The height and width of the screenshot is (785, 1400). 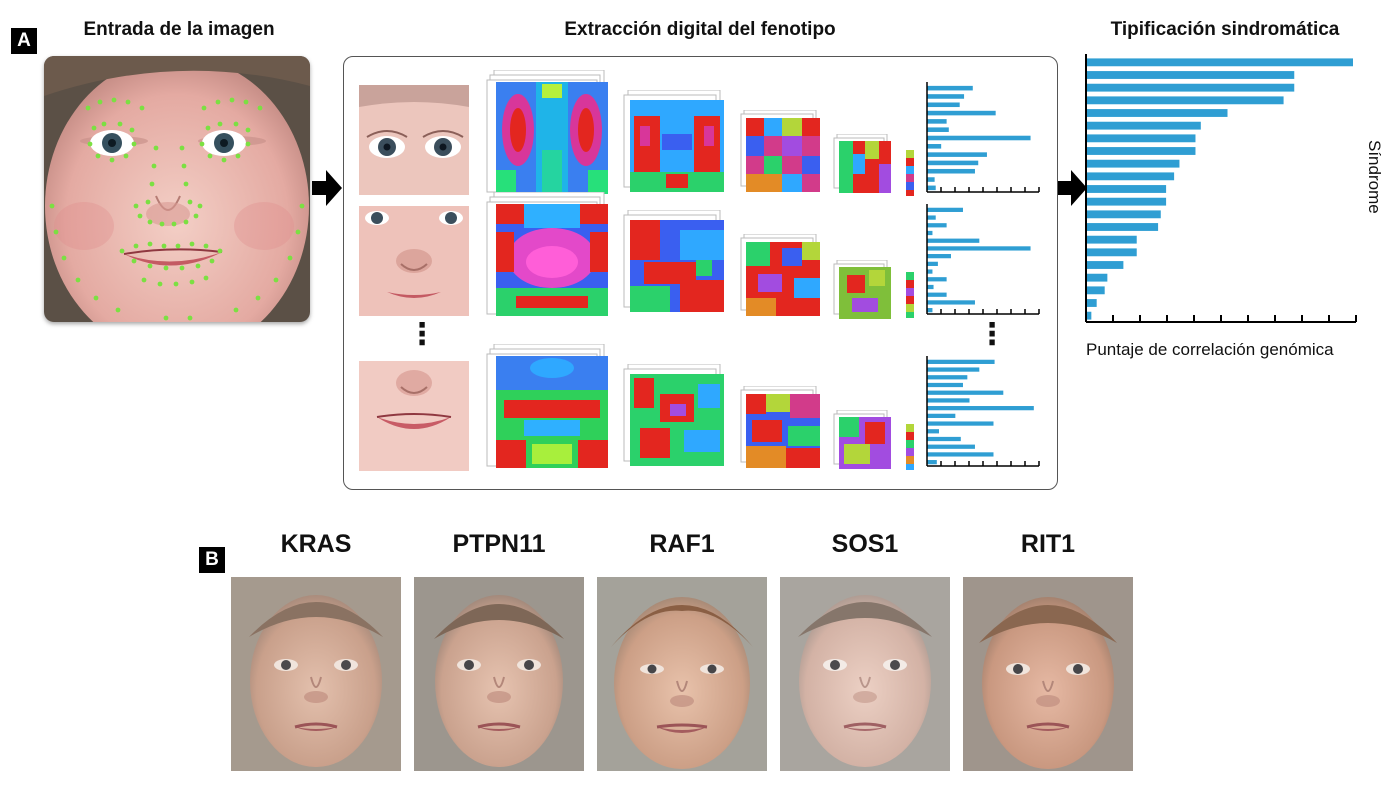 What do you see at coordinates (700, 29) in the screenshot?
I see `extraction-title: Extracción digital del fenotipo` at bounding box center [700, 29].